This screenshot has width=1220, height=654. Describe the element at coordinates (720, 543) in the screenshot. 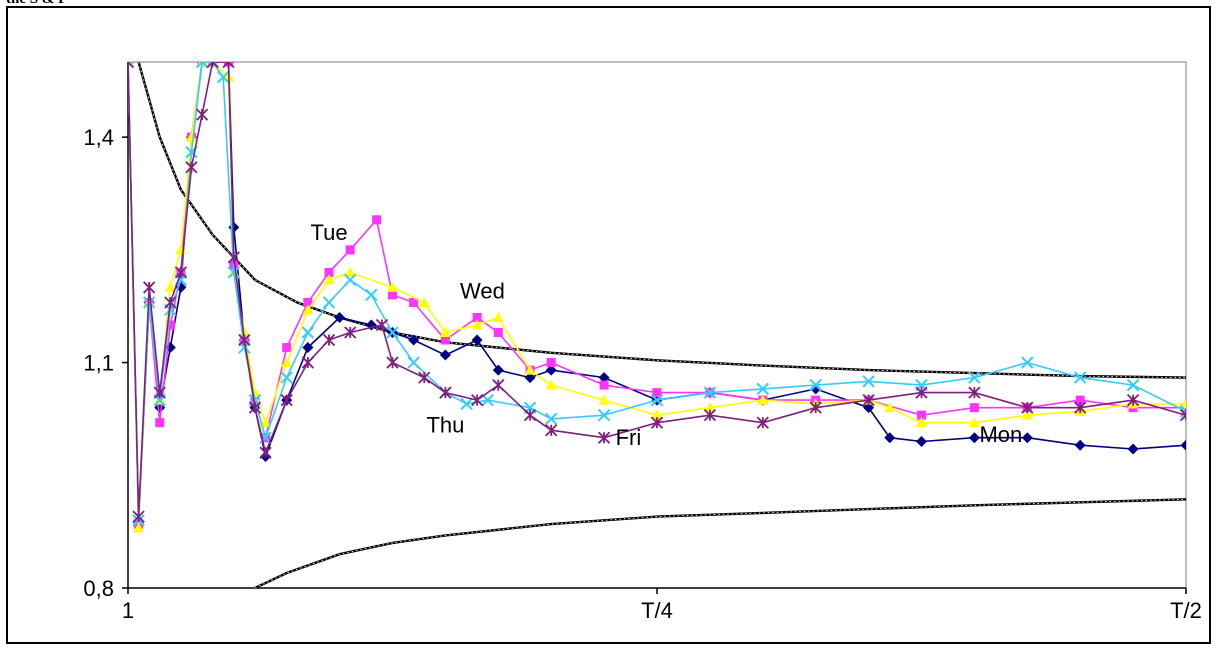

I see `band-lower-dots` at that location.